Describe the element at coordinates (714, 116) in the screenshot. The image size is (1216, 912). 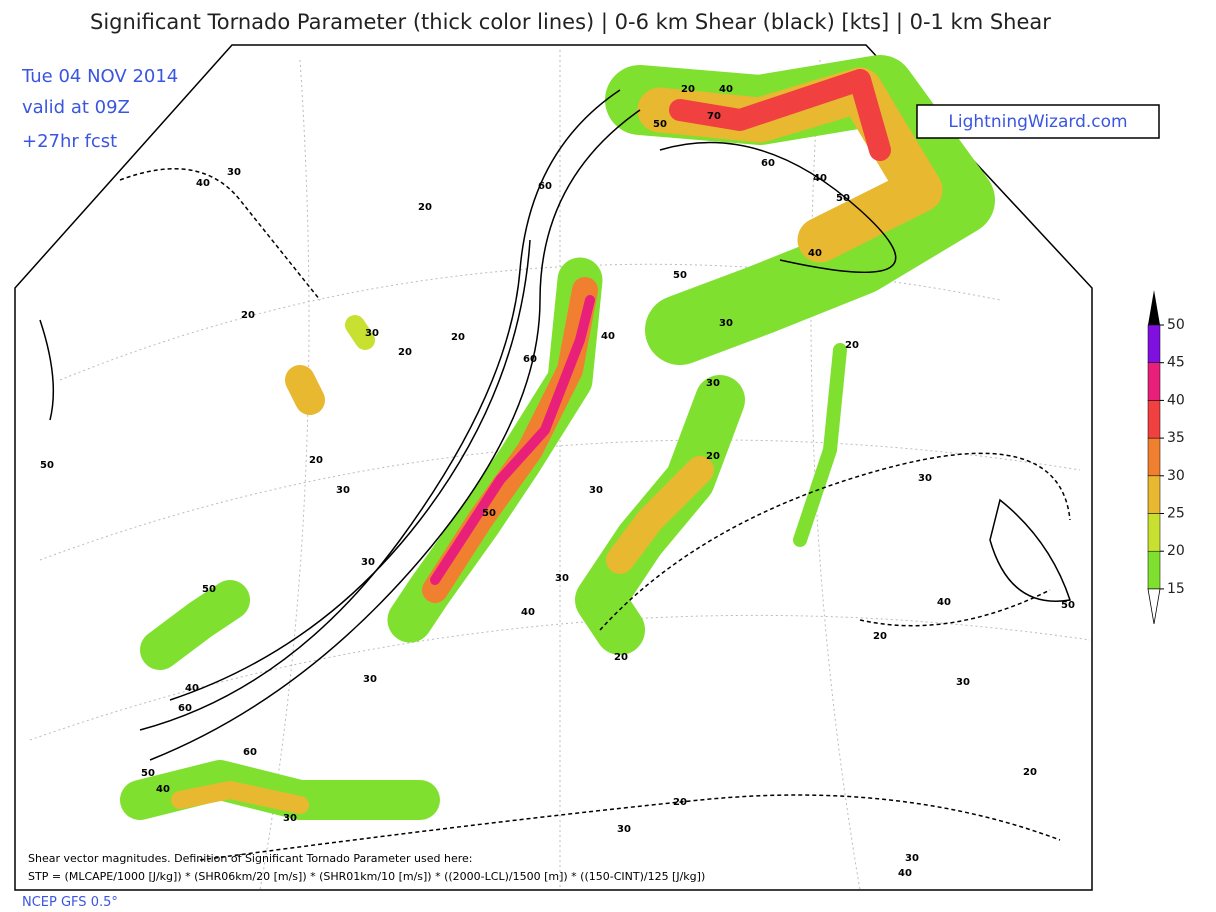
I see `contour-label: 70` at that location.